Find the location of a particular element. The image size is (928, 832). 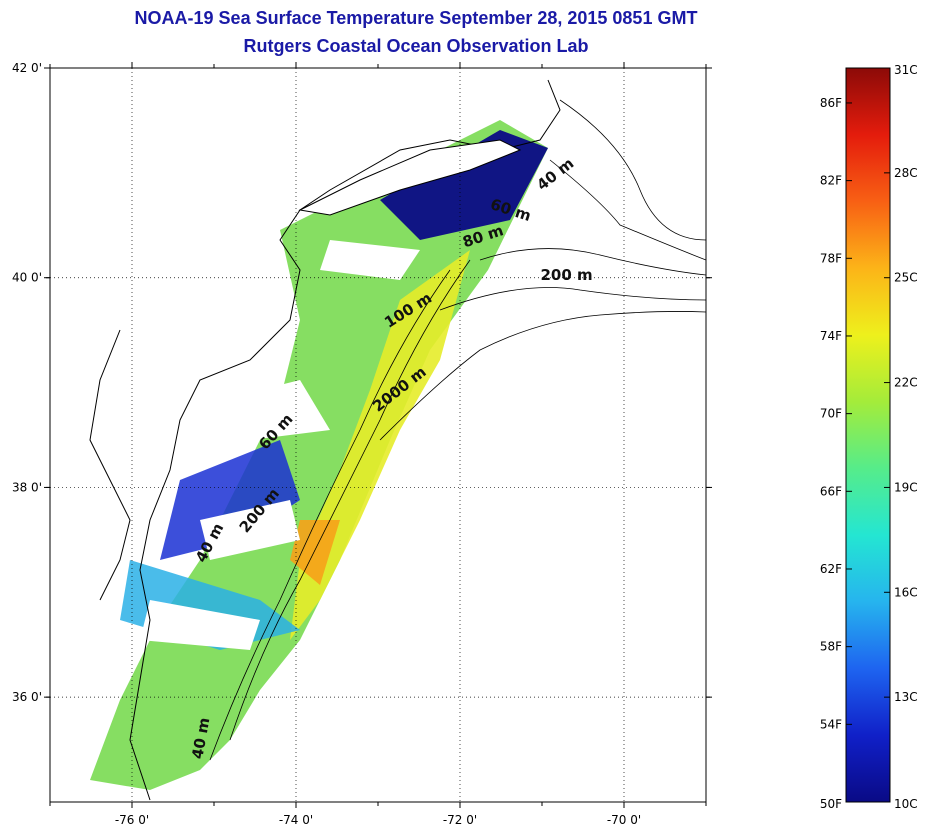

colorbar-celsius-label: 16C is located at coordinates (906, 592).